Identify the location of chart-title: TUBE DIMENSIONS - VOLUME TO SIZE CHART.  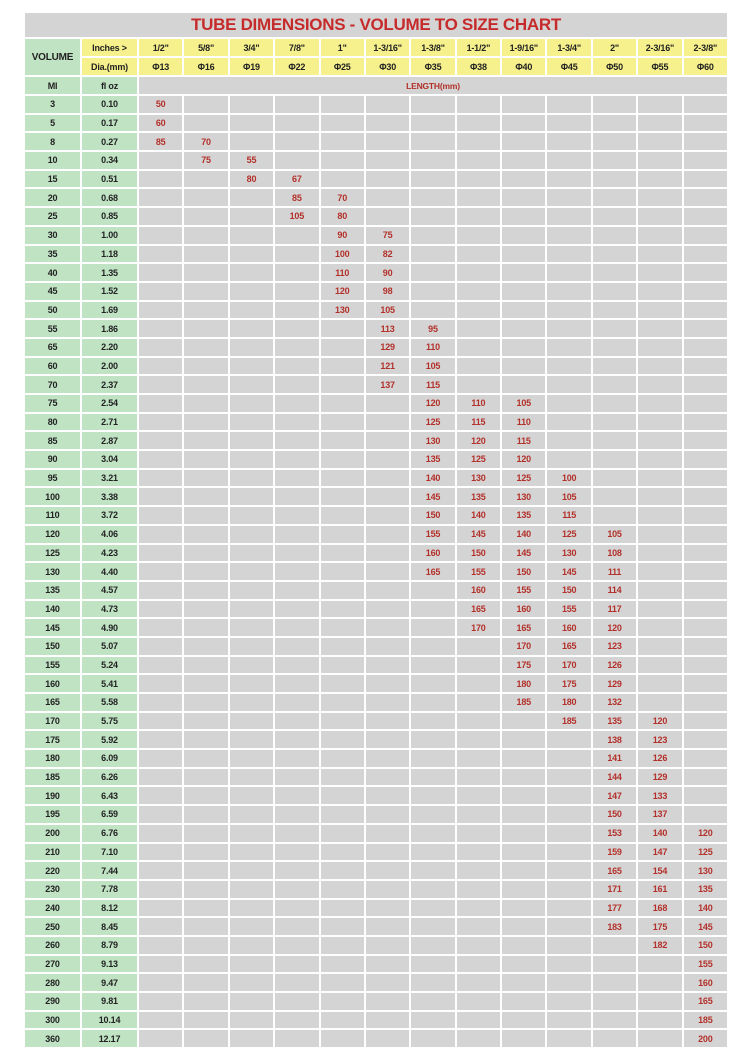
(376, 25).